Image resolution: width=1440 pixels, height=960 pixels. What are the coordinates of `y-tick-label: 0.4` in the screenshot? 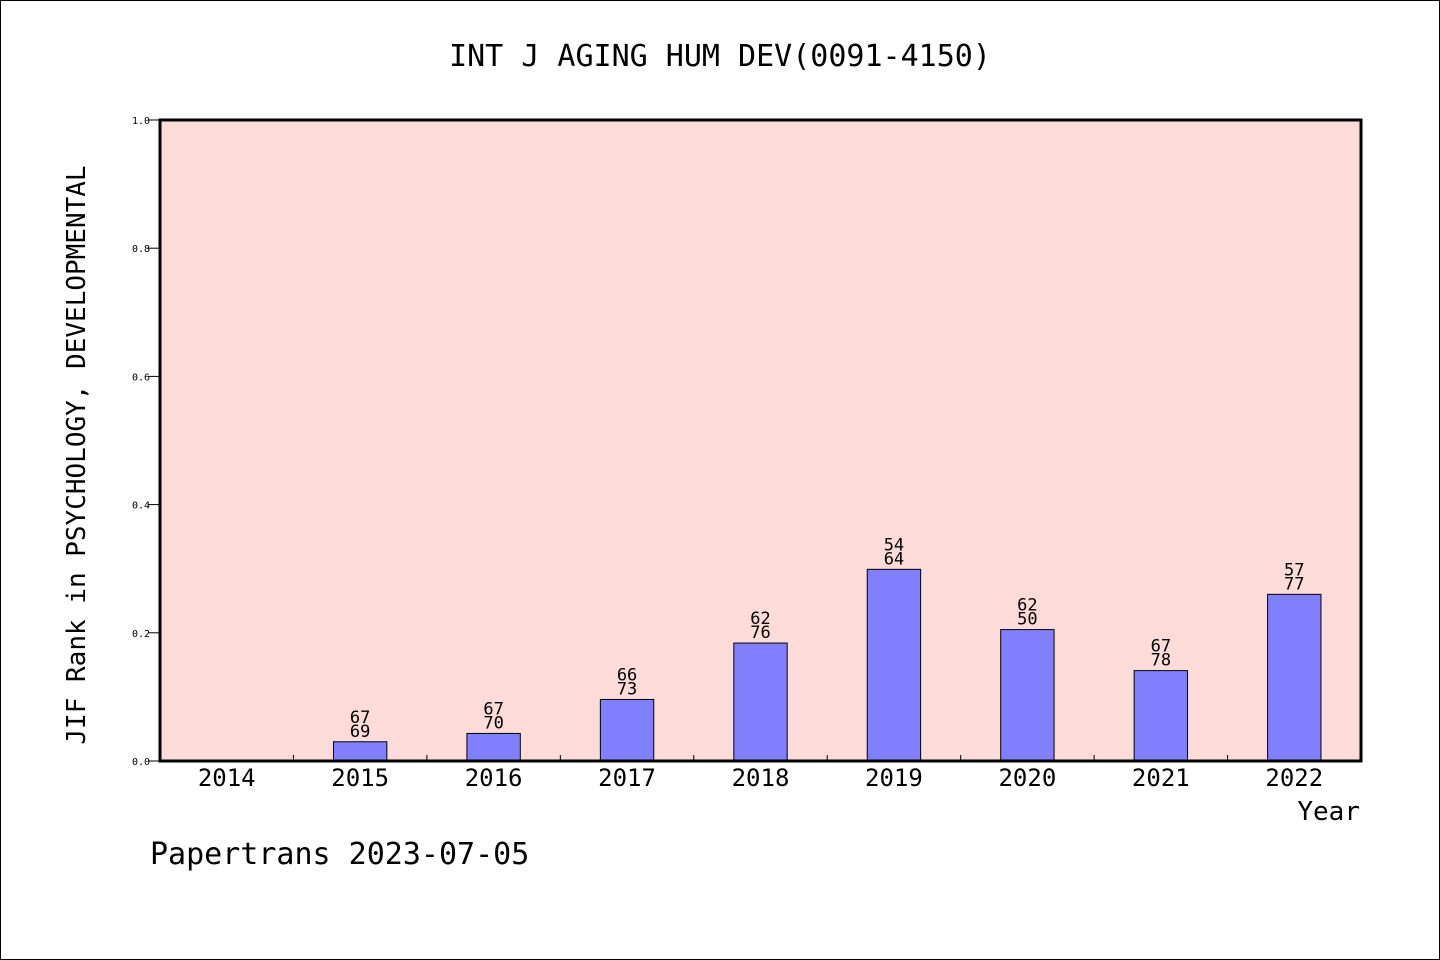 It's located at (141, 506).